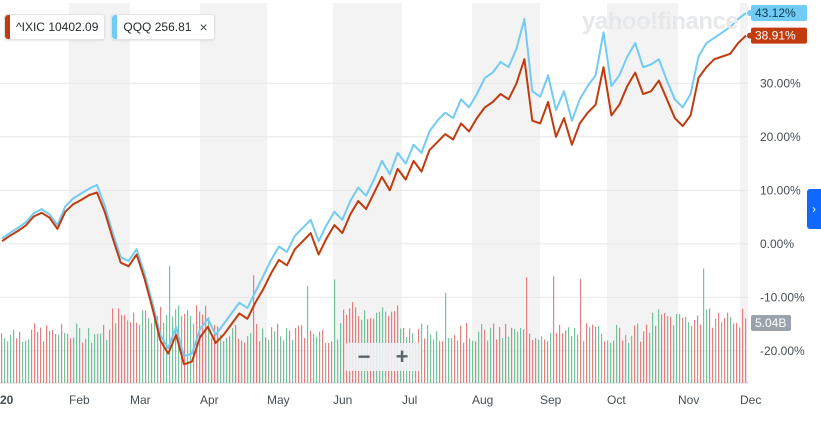 Image resolution: width=821 pixels, height=429 pixels. What do you see at coordinates (364, 356) in the screenshot?
I see `zoom-out-button: −` at bounding box center [364, 356].